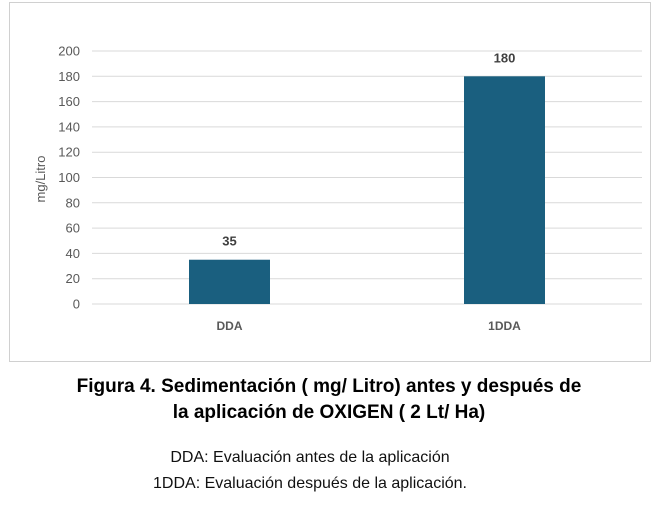 The height and width of the screenshot is (510, 658). Describe the element at coordinates (69, 126) in the screenshot. I see `y-tick-label: 140` at that location.